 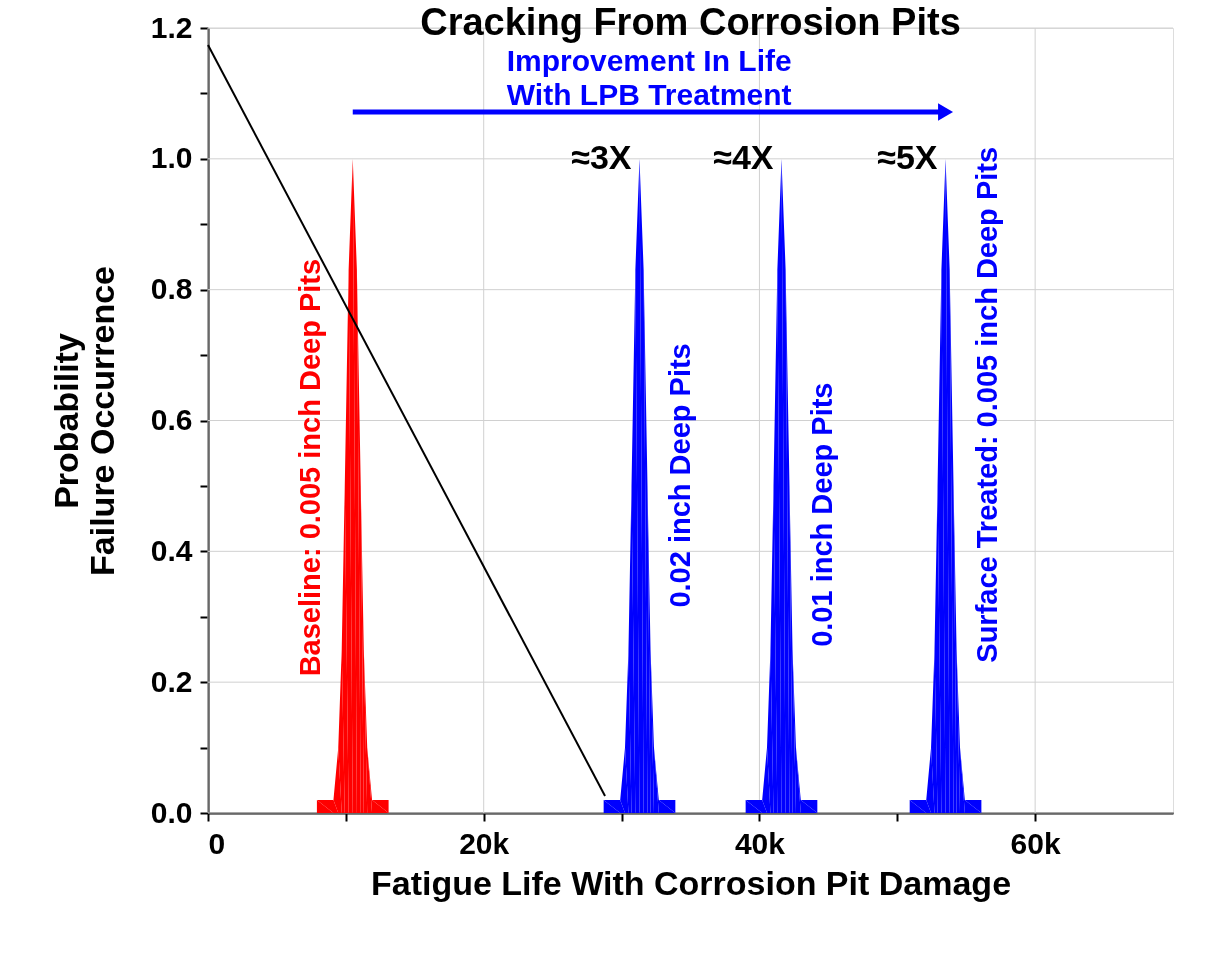 I want to click on x-tick-label: 0, so click(x=217, y=843).